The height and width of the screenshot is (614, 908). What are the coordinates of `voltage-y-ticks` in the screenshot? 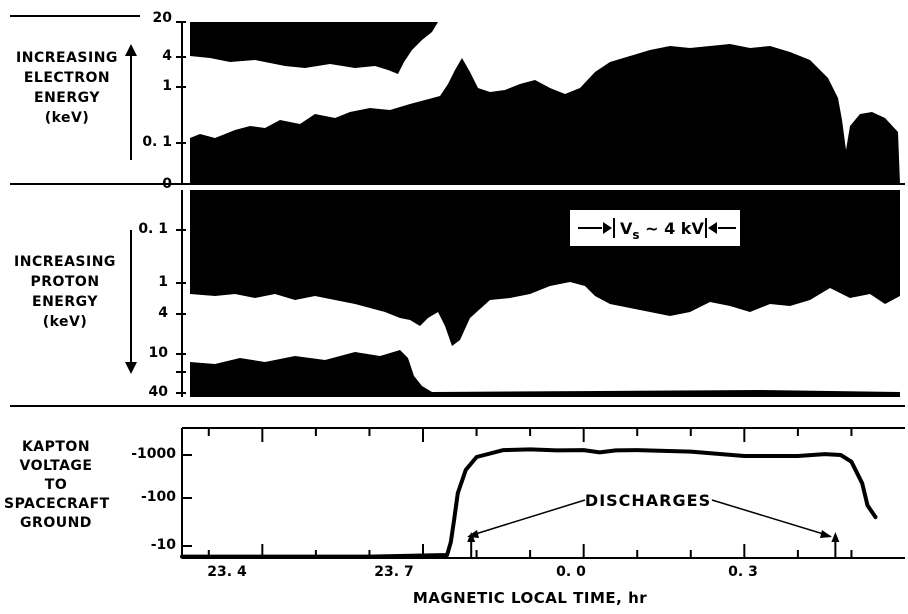 It's located at (187, 500).